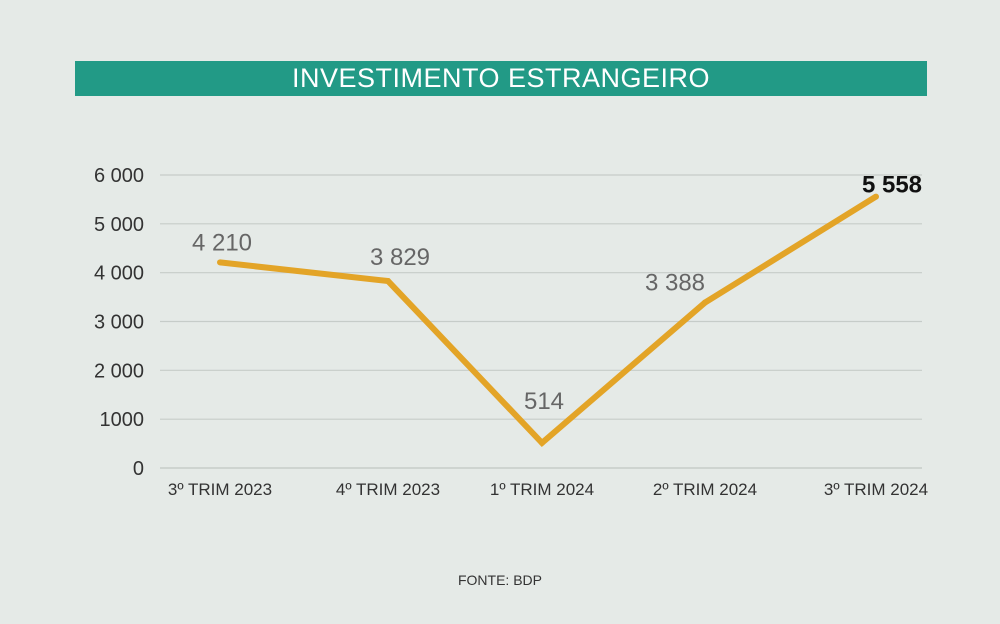 The width and height of the screenshot is (1000, 624). I want to click on data-label: 3 829, so click(400, 257).